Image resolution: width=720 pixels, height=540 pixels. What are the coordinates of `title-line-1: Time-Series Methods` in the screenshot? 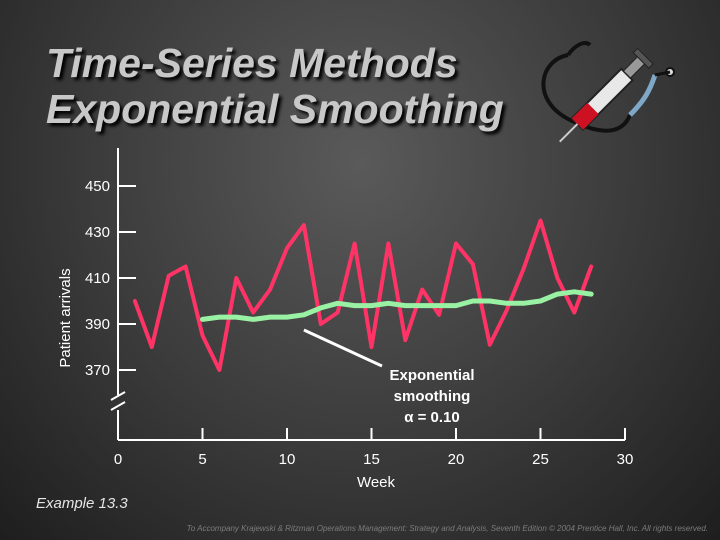 It's located at (252, 63).